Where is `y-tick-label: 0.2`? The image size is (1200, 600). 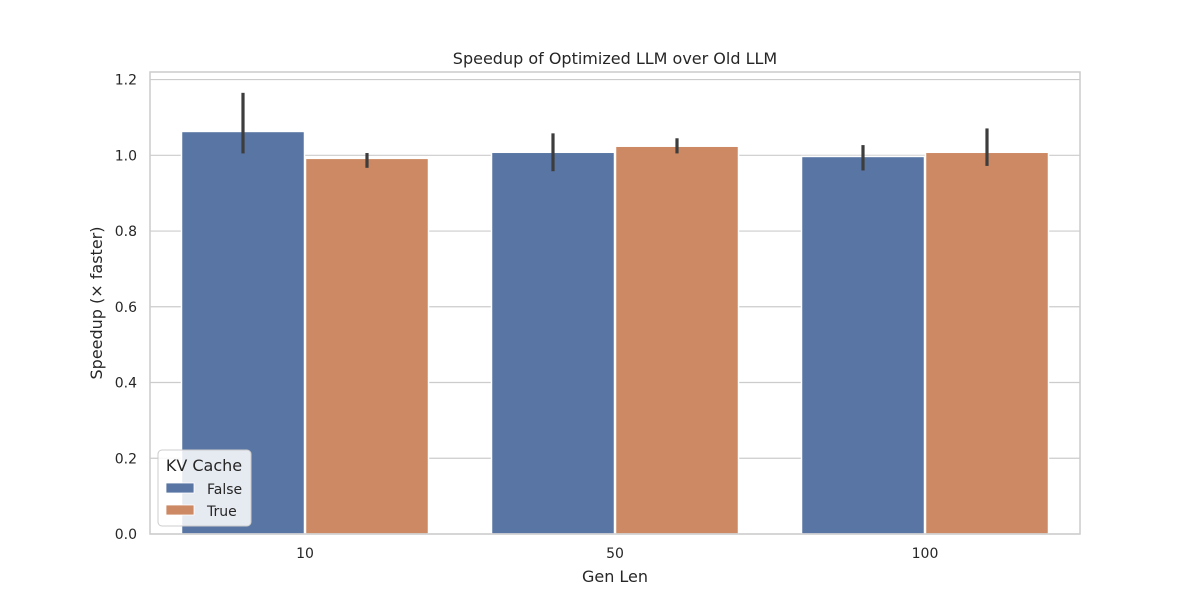 y-tick-label: 0.2 is located at coordinates (126, 459).